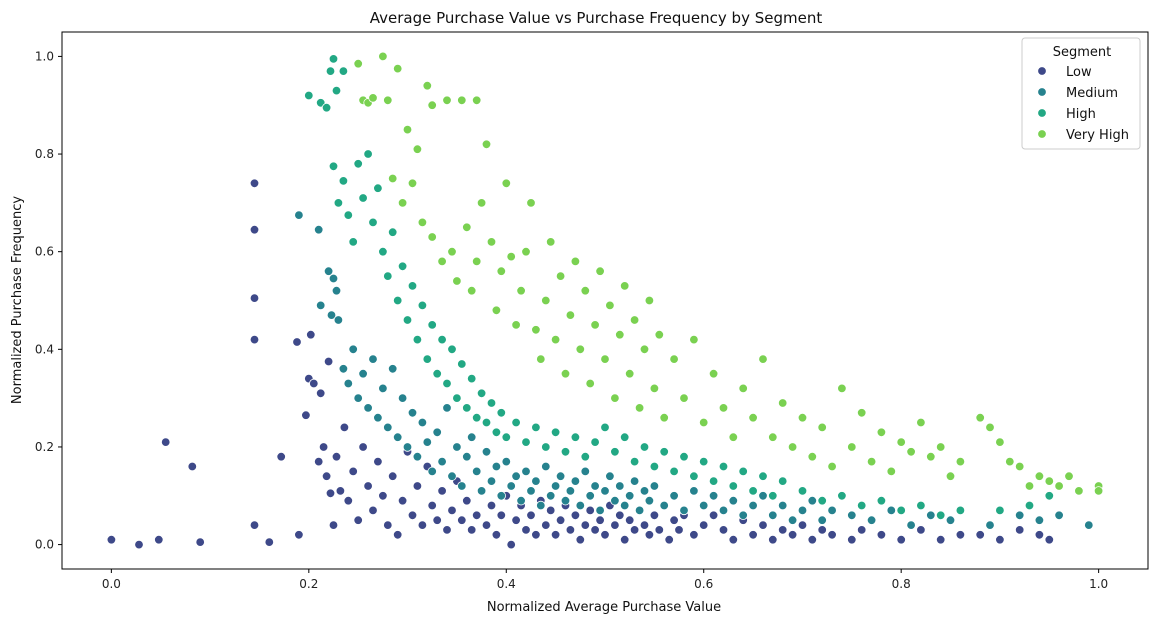 This screenshot has width=1156, height=624. Describe the element at coordinates (44, 252) in the screenshot. I see `y-tick-label: 0.6` at that location.